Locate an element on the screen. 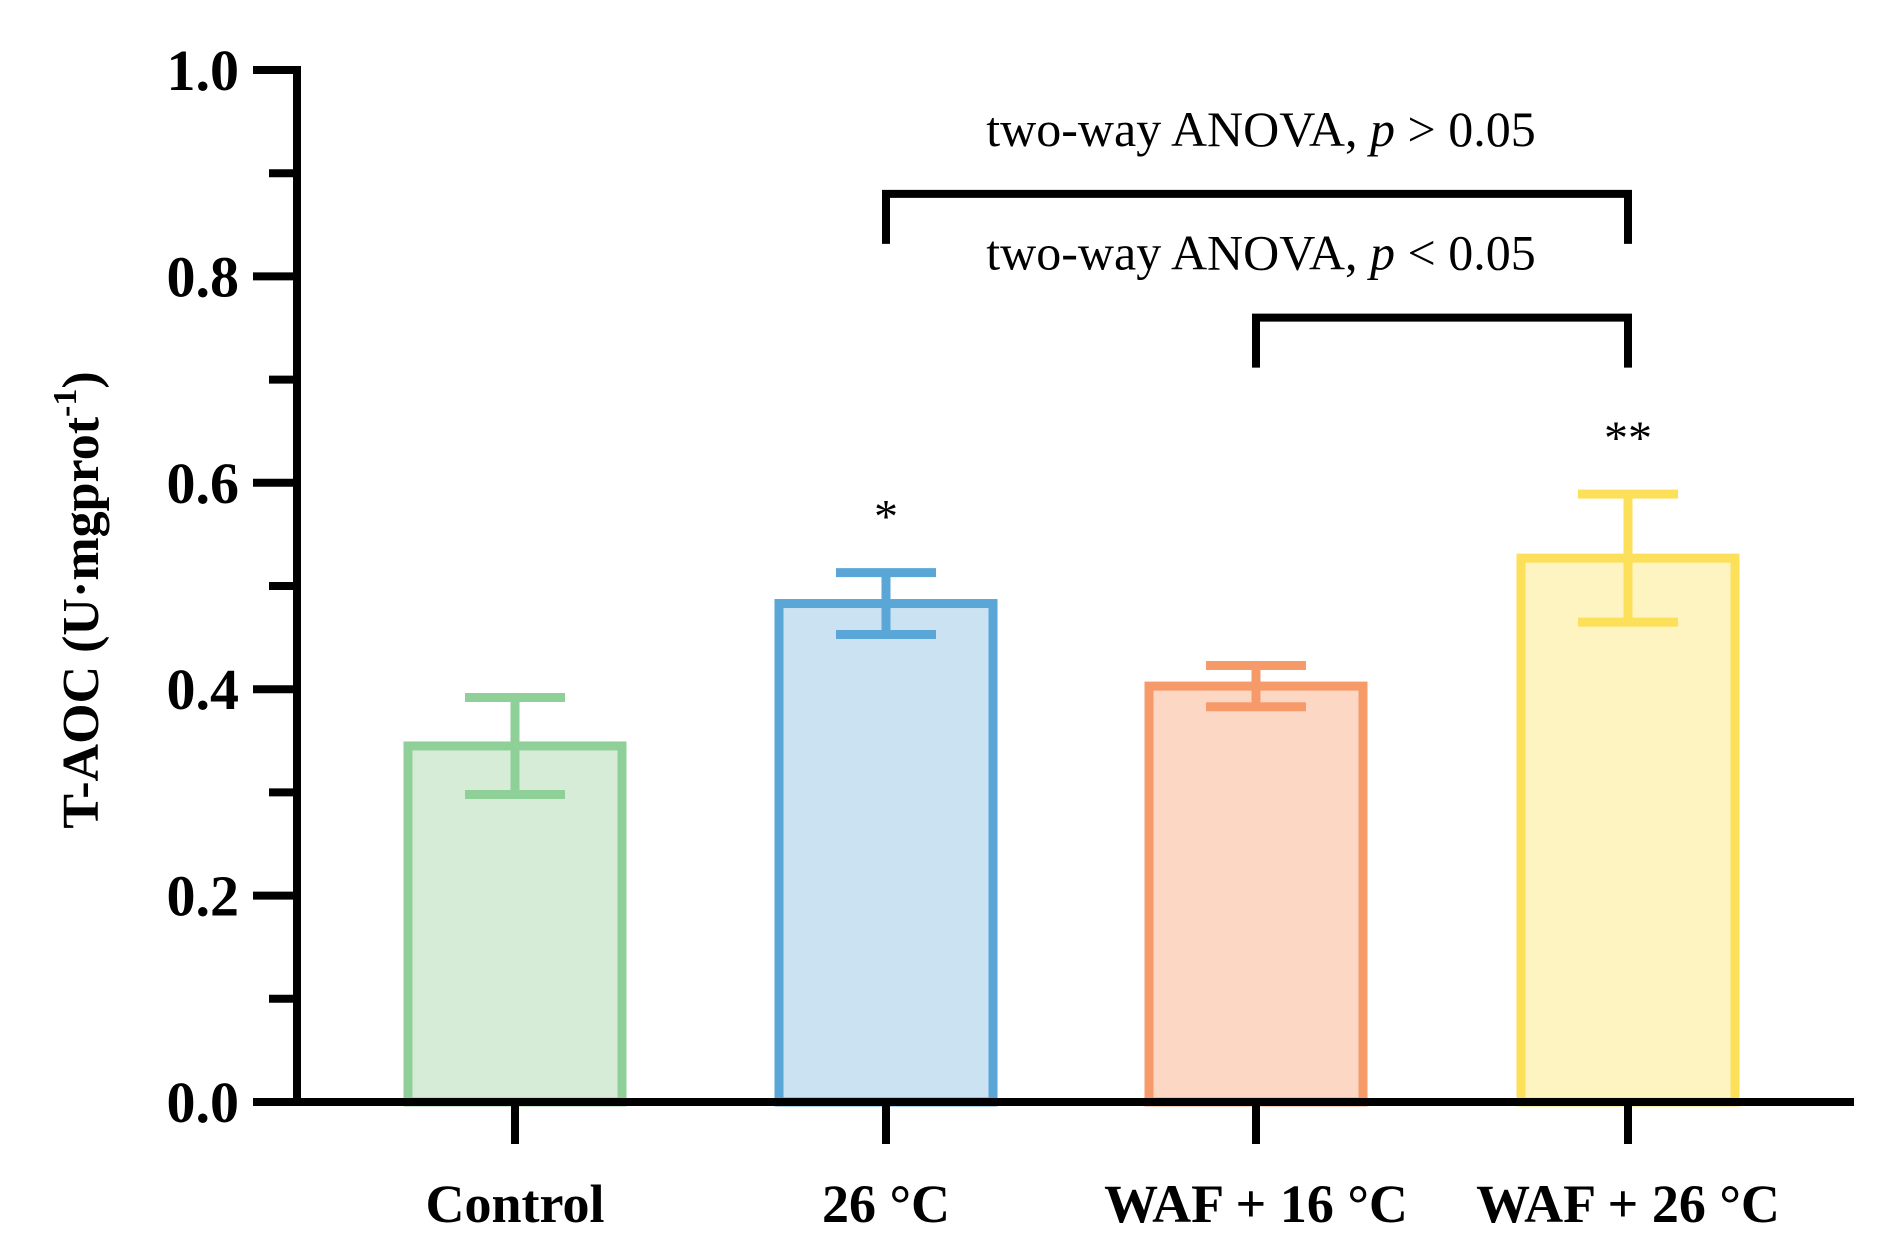 This screenshot has width=1889, height=1253. y-tick-label: 0.6 is located at coordinates (203, 483).